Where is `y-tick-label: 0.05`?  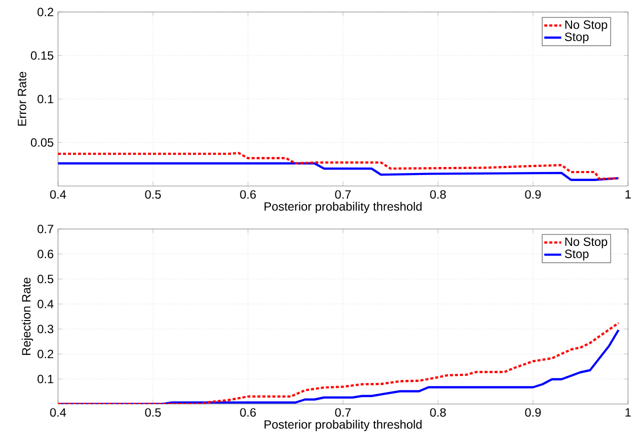
y-tick-label: 0.05 is located at coordinates (42, 142).